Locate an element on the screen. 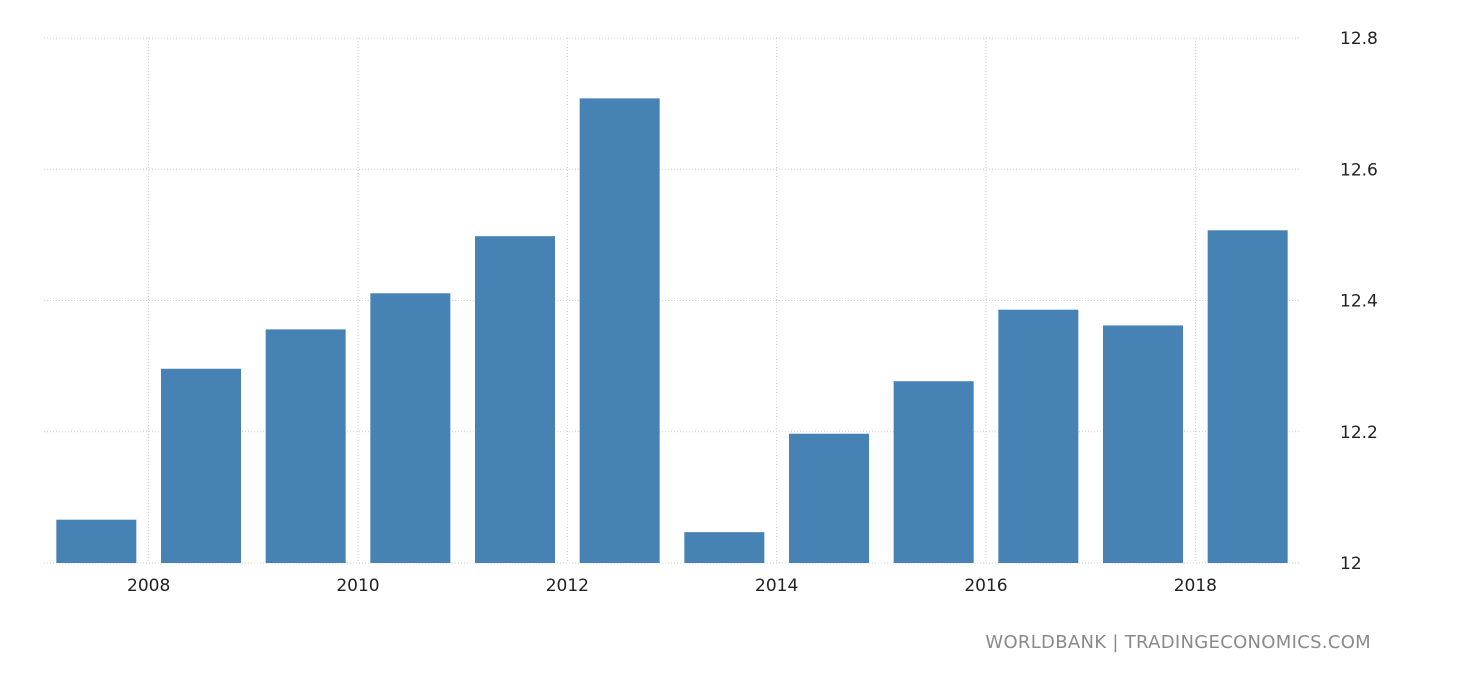  x-tick-label: 2008 is located at coordinates (148, 586).